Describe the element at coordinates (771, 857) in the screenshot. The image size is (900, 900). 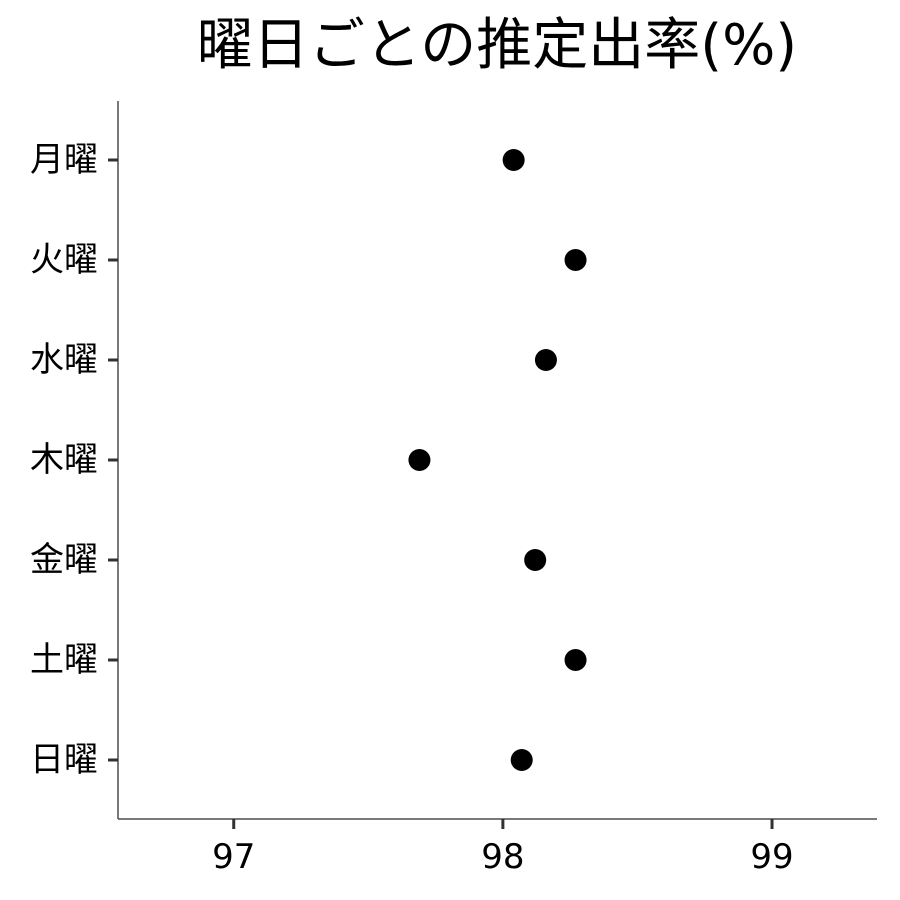
I see `x-tick-label: 99` at that location.